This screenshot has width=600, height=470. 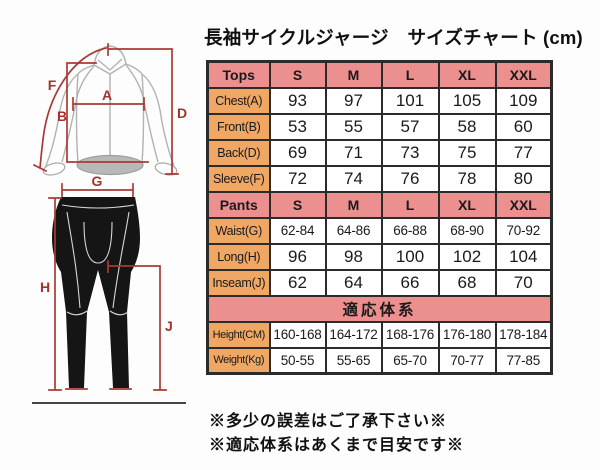 I want to click on size-cell: 109, so click(x=523, y=100).